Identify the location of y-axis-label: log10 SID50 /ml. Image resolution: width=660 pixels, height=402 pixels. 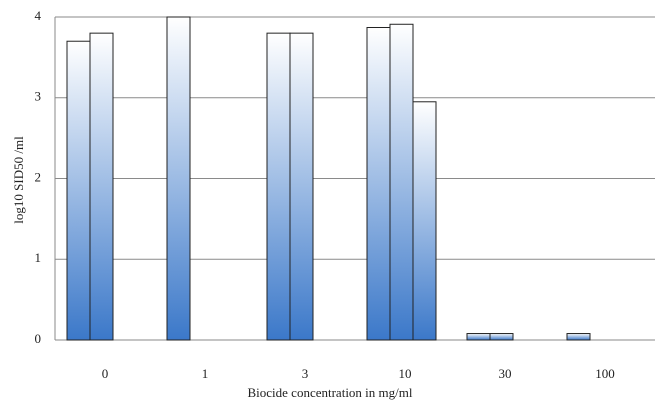
(18, 180).